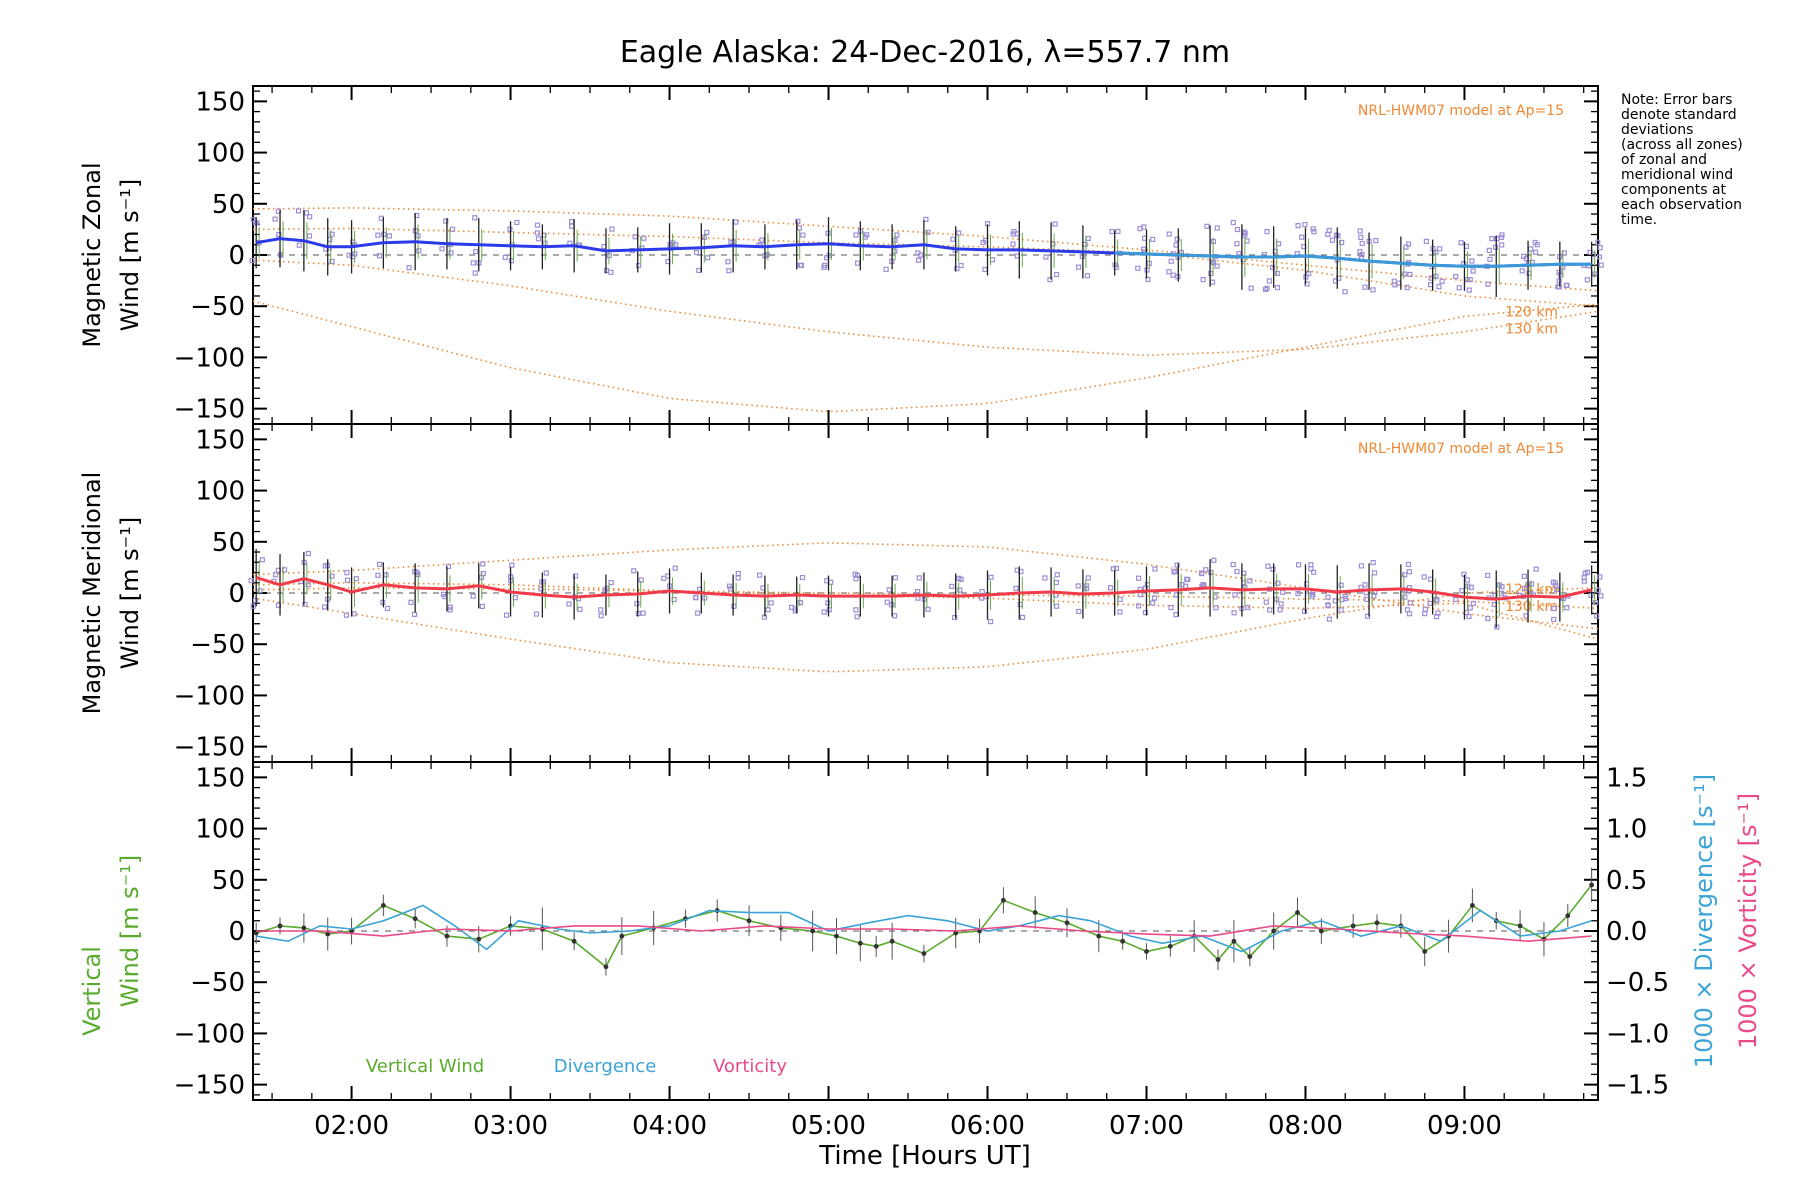 The image size is (1800, 1200). Describe the element at coordinates (130, 255) in the screenshot. I see `y-axis-title: Wind [m s⁻¹]` at that location.